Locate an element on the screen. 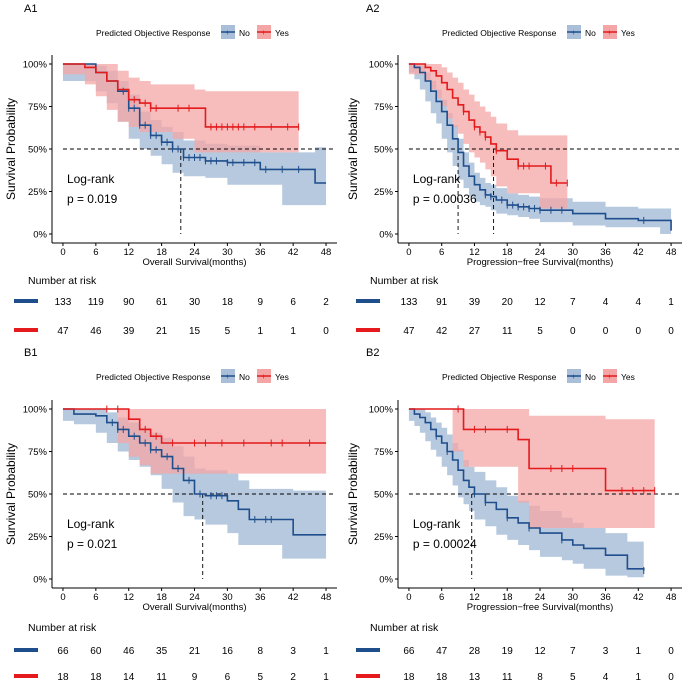 This screenshot has width=689, height=689. risk-count-no: 46 is located at coordinates (129, 651).